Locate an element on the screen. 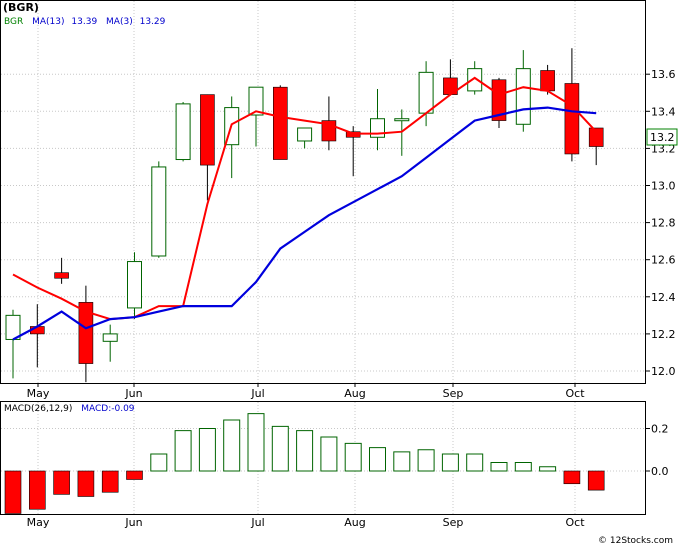 This screenshot has width=680, height=546. price-y-tick-label: 12.0 is located at coordinates (663, 371).